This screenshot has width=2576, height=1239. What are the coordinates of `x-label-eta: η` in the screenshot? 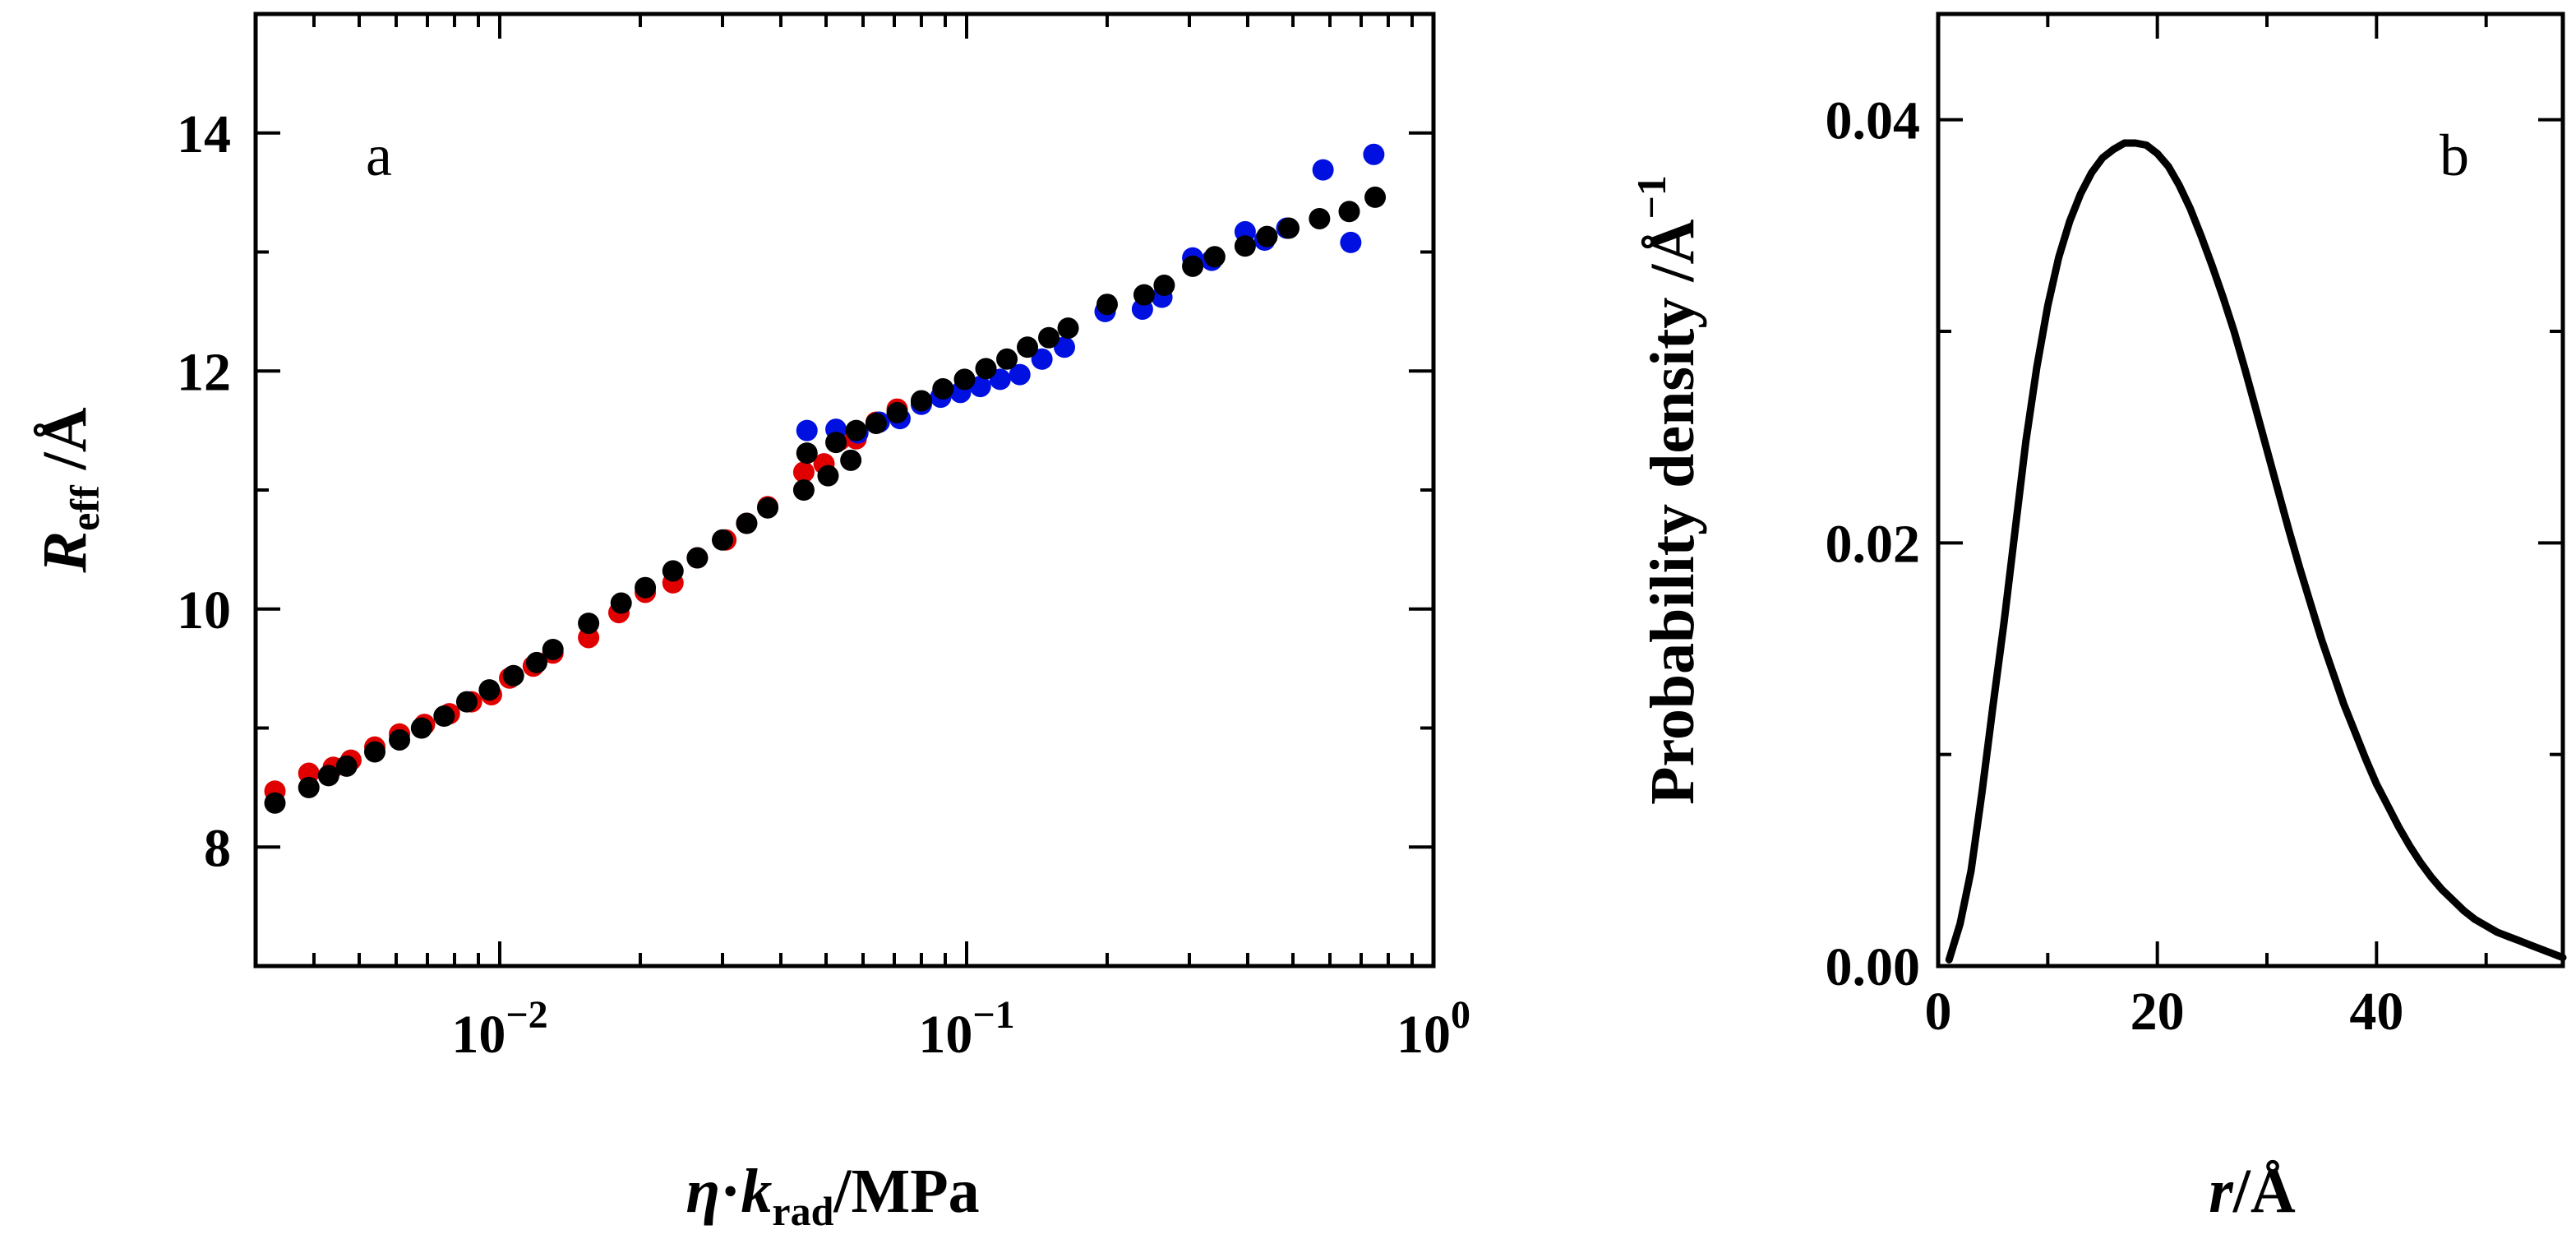 It's located at (703, 1191).